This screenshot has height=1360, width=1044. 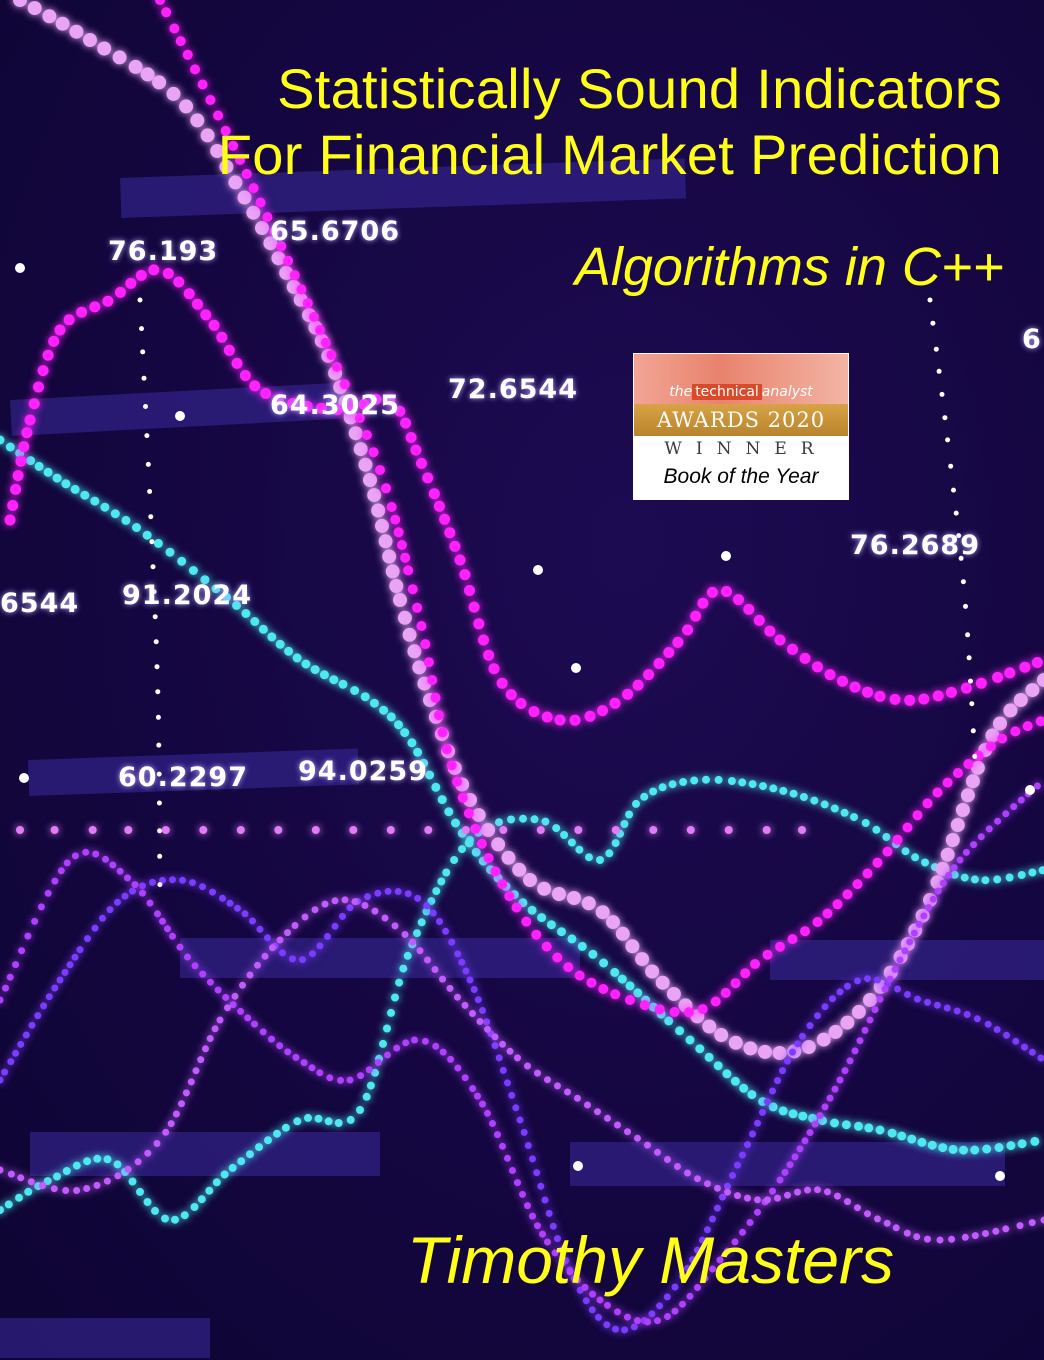 What do you see at coordinates (609, 154) in the screenshot?
I see `title-line-2: For Financial Market Prediction` at bounding box center [609, 154].